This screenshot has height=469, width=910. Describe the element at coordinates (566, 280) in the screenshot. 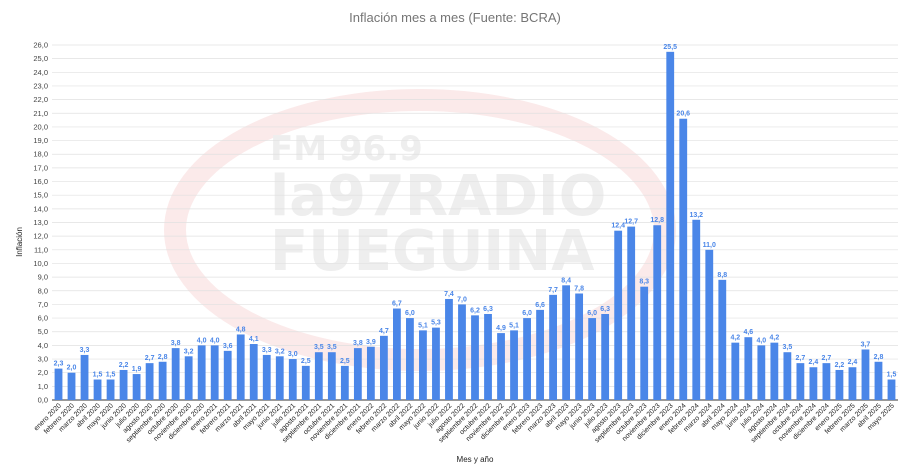

I see `data-label: 8,4` at that location.